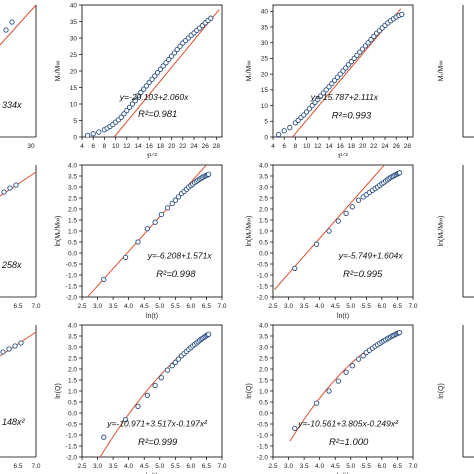 This screenshot has height=474, width=474. Describe the element at coordinates (74, 22) in the screenshot. I see `y-tick-label: 35` at that location.